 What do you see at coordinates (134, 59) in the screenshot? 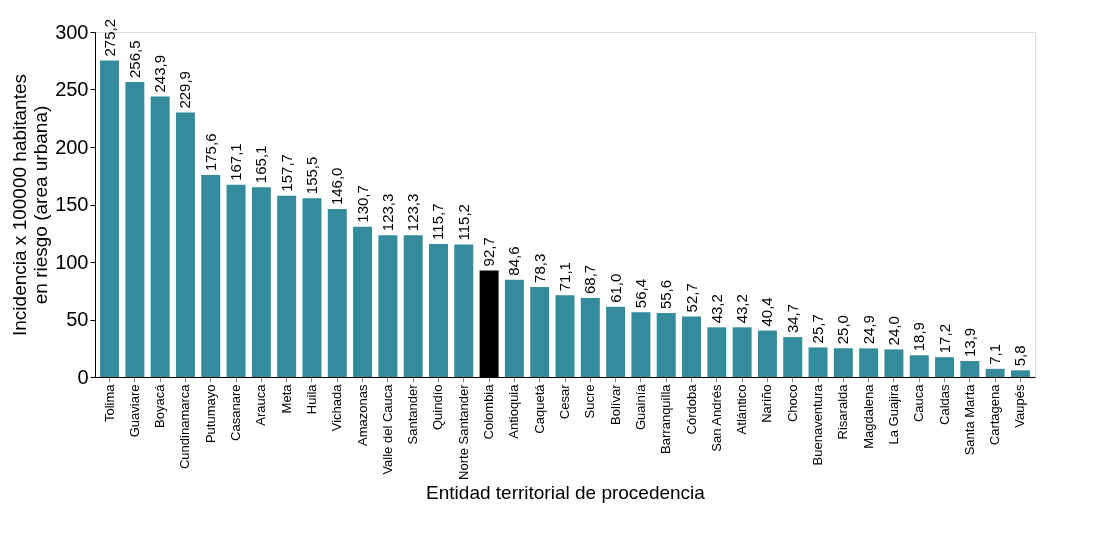
I see `data-label: 256,5` at bounding box center [134, 59].